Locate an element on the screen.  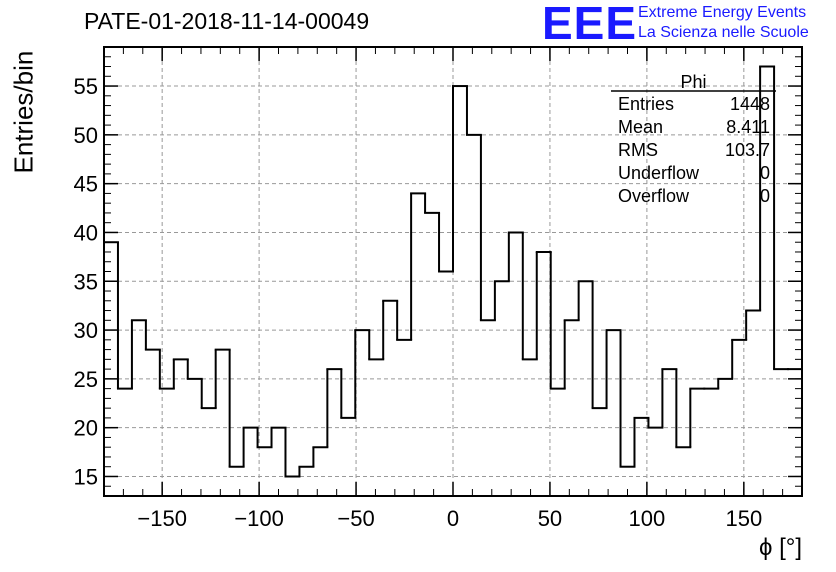
x-tick-label: −50 is located at coordinates (355, 518).